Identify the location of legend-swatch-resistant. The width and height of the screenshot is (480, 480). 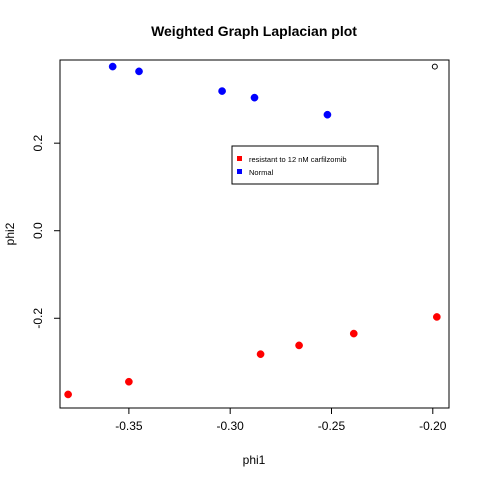
(239, 158).